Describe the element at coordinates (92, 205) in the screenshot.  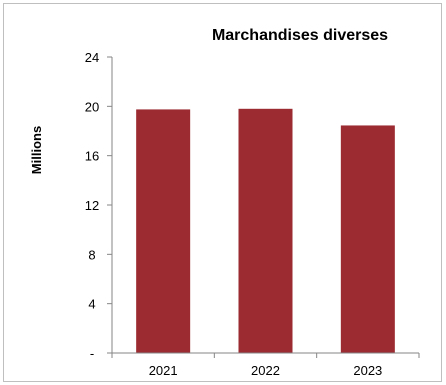
I see `y-tick-label: 12` at that location.